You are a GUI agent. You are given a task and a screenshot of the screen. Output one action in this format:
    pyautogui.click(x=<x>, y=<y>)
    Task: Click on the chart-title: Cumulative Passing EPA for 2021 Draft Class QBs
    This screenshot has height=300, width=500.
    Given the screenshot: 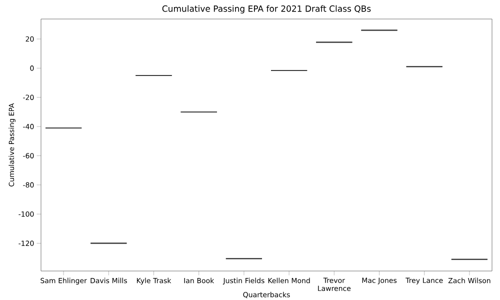 What is the action you would take?
    pyautogui.click(x=266, y=9)
    